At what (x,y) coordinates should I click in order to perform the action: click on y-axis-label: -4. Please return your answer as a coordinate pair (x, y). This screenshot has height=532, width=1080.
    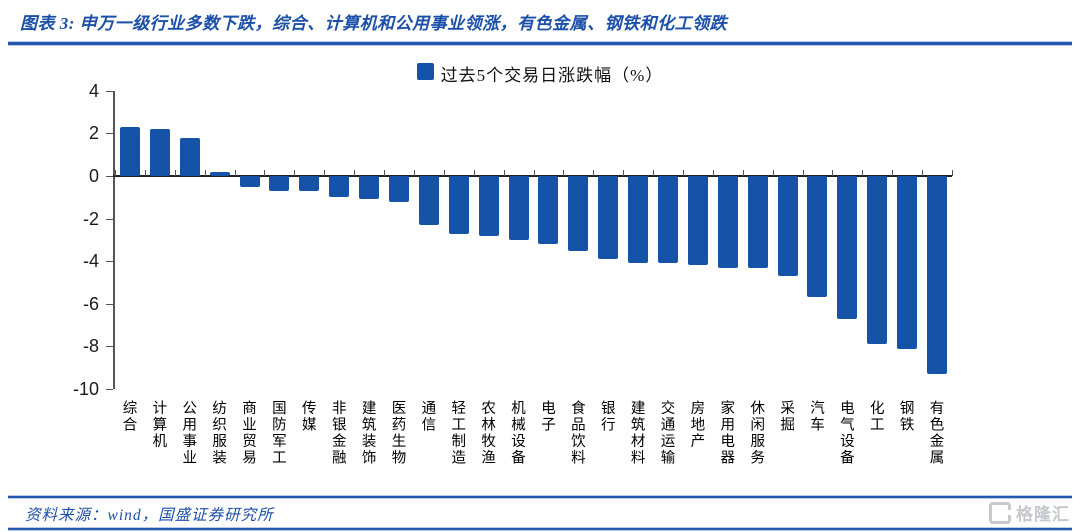
    Looking at the image, I should click on (90, 261).